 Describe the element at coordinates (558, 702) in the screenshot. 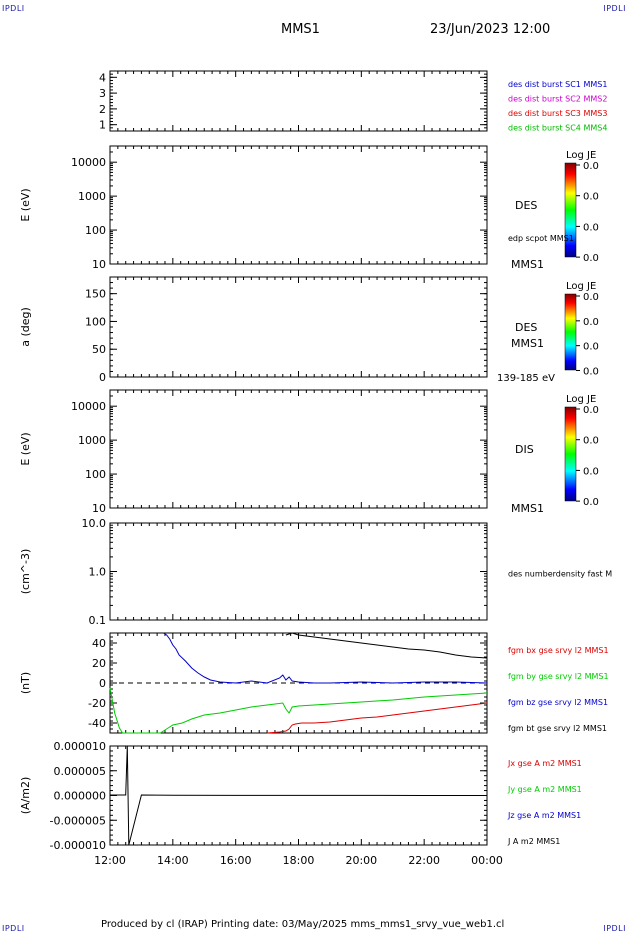

I see `legend-entry: fgm bz gse srvy l2 MMS1` at that location.